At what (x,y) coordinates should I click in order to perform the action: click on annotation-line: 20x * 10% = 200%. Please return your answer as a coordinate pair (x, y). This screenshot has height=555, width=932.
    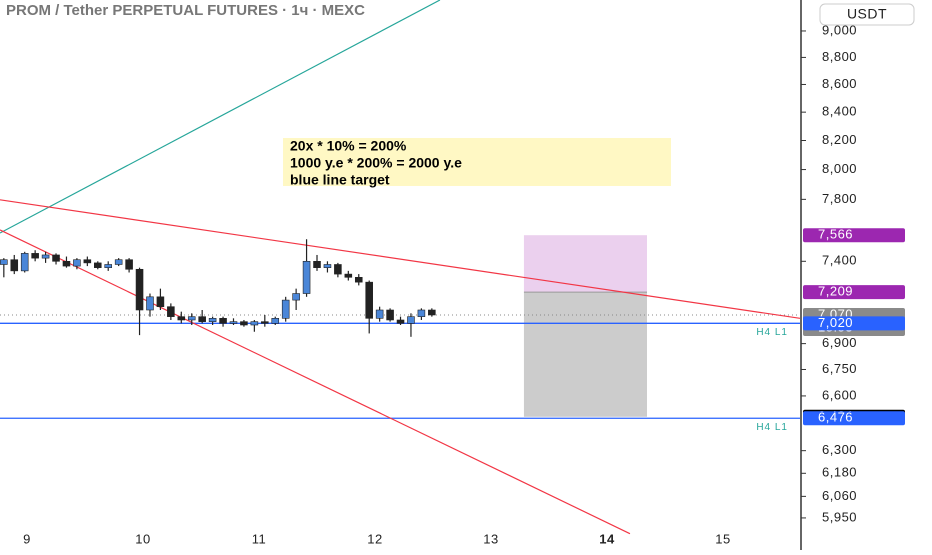
    Looking at the image, I should click on (348, 146).